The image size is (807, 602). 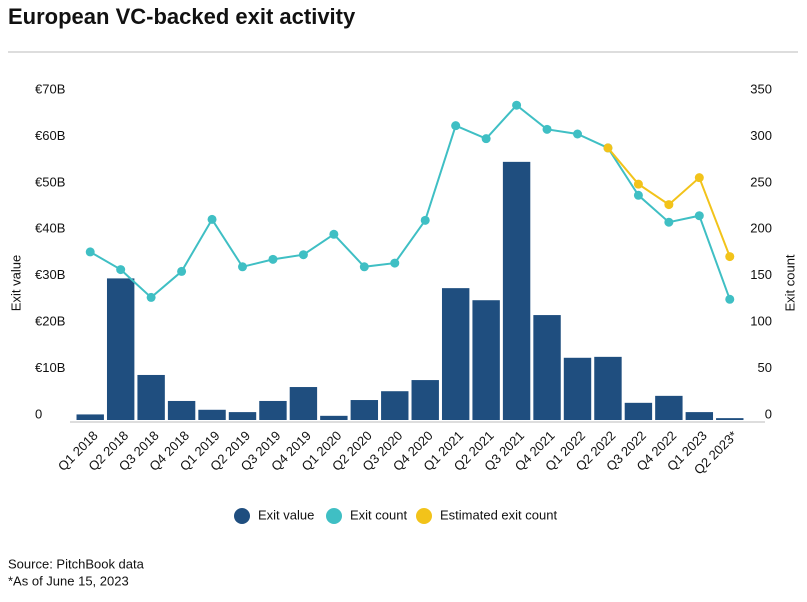 I want to click on y2-tick-label: 50, so click(x=765, y=367).